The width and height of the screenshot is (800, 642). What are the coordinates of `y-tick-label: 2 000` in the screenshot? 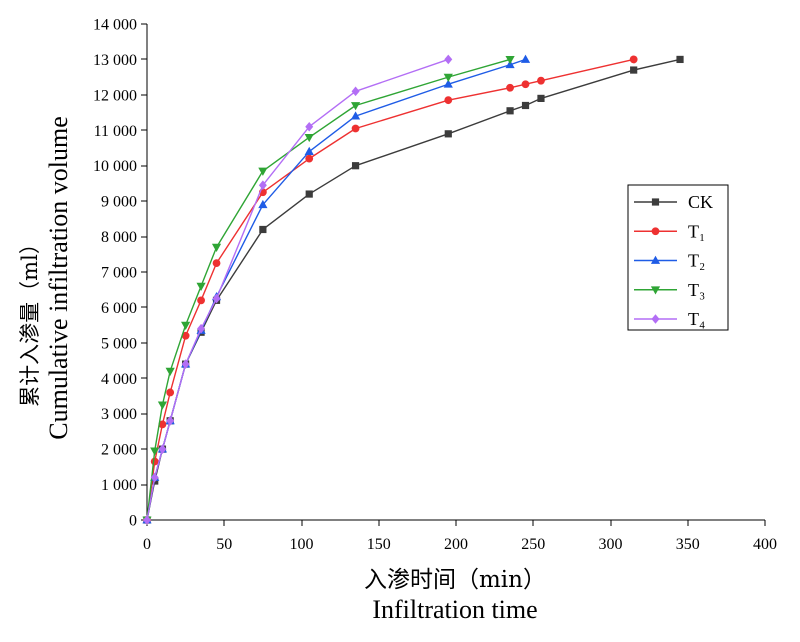 It's located at (119, 450).